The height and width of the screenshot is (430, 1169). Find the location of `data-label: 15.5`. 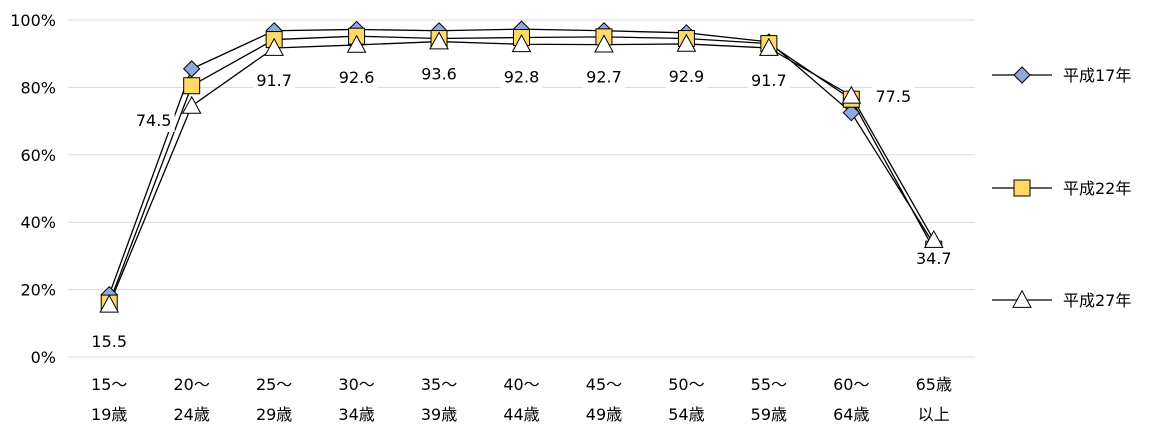

data-label: 15.5 is located at coordinates (109, 341).